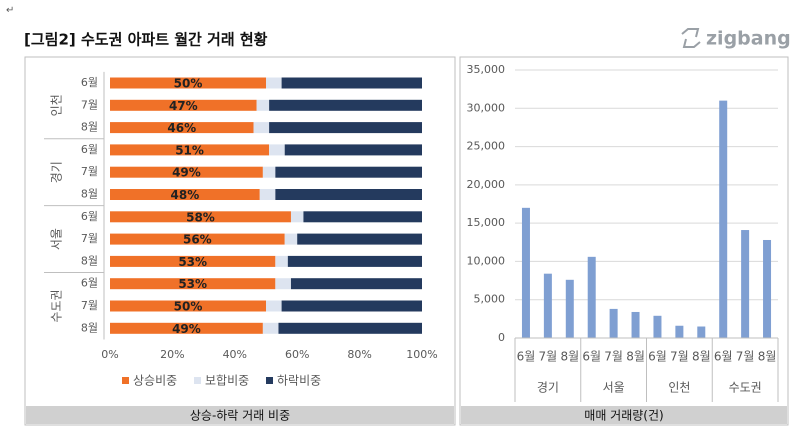 Image resolution: width=800 pixels, height=434 pixels. What do you see at coordinates (186, 329) in the screenshot?
I see `data-label: 49%` at bounding box center [186, 329].